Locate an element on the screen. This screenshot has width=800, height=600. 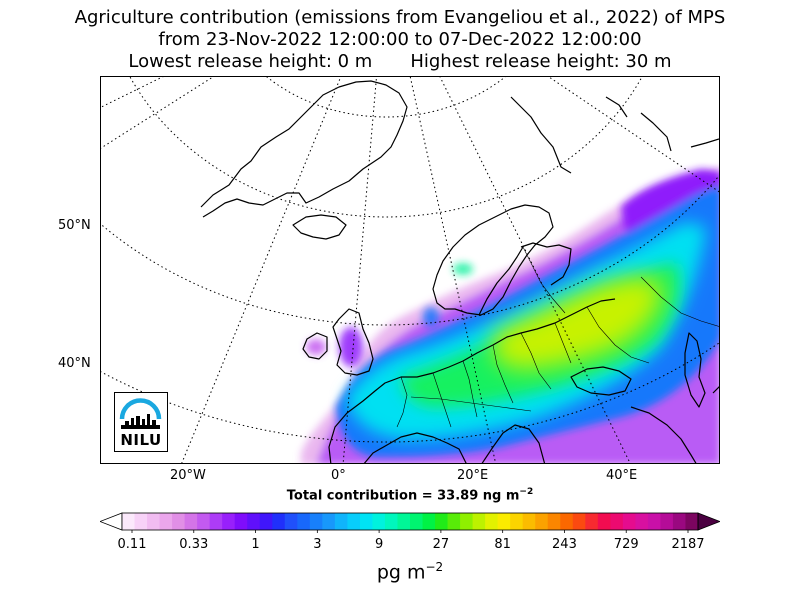
nilu-logo-text: NILU is located at coordinates (141, 440).